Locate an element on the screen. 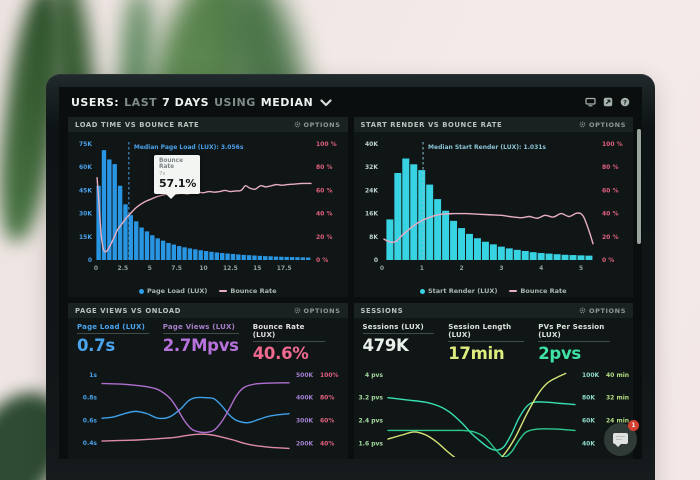 Image resolution: width=700 pixels, height=480 pixels. legend-item: Bounce Rate is located at coordinates (247, 291).